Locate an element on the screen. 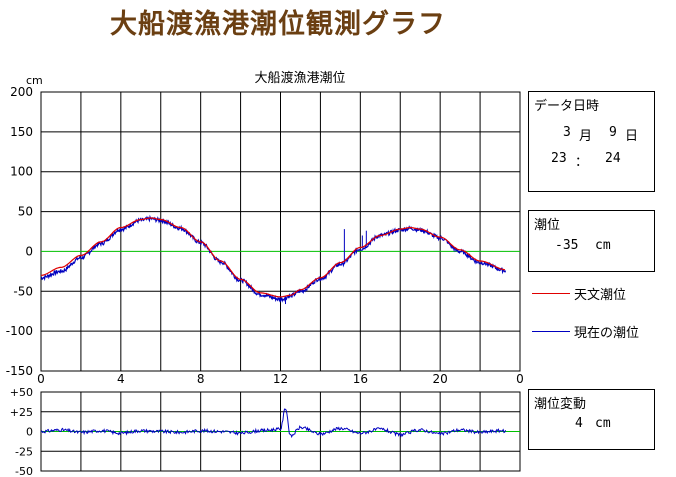  date-month: 3 is located at coordinates (567, 132).